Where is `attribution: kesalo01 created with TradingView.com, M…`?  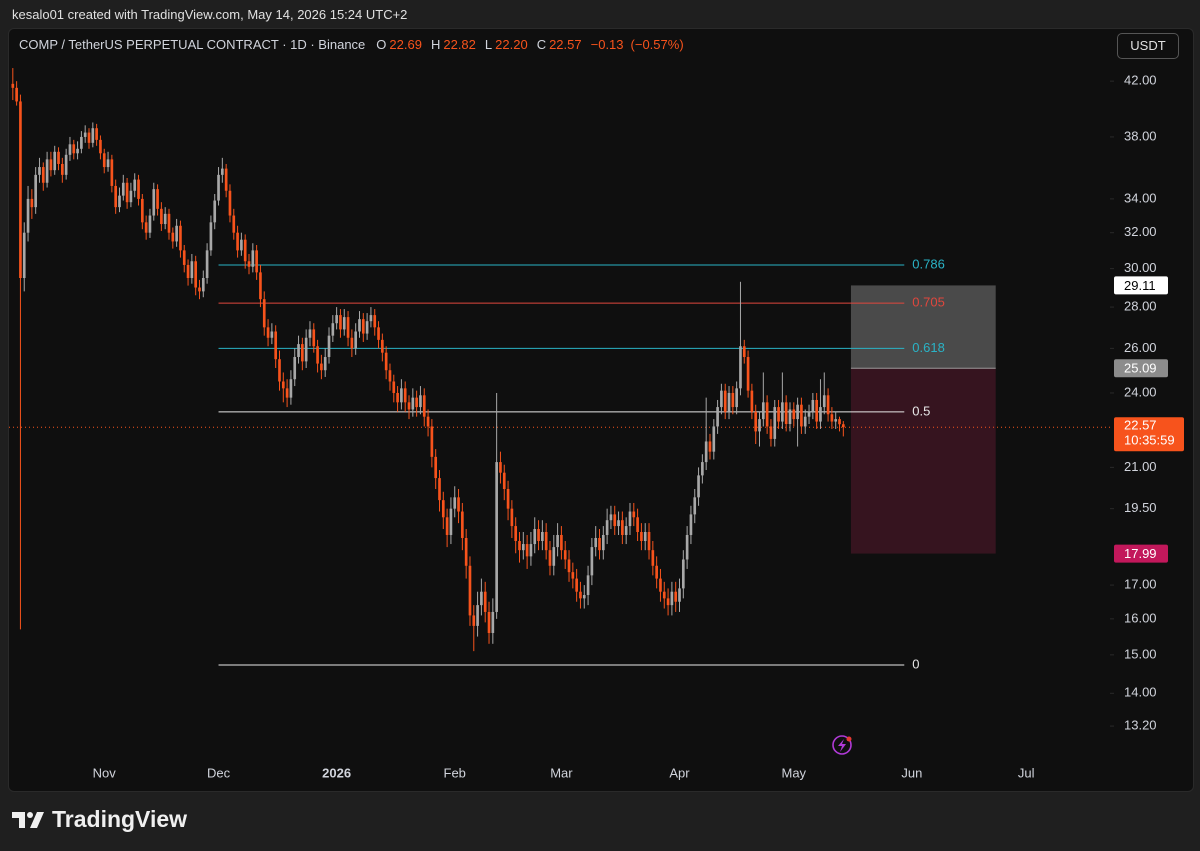
attribution: kesalo01 created with TradingView.com, M… is located at coordinates (210, 14).